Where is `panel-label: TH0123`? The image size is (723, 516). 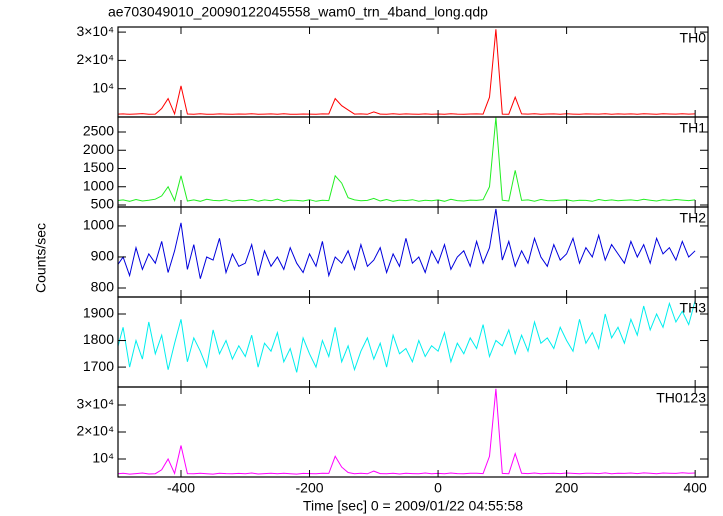 panel-label: TH0123 is located at coordinates (681, 398).